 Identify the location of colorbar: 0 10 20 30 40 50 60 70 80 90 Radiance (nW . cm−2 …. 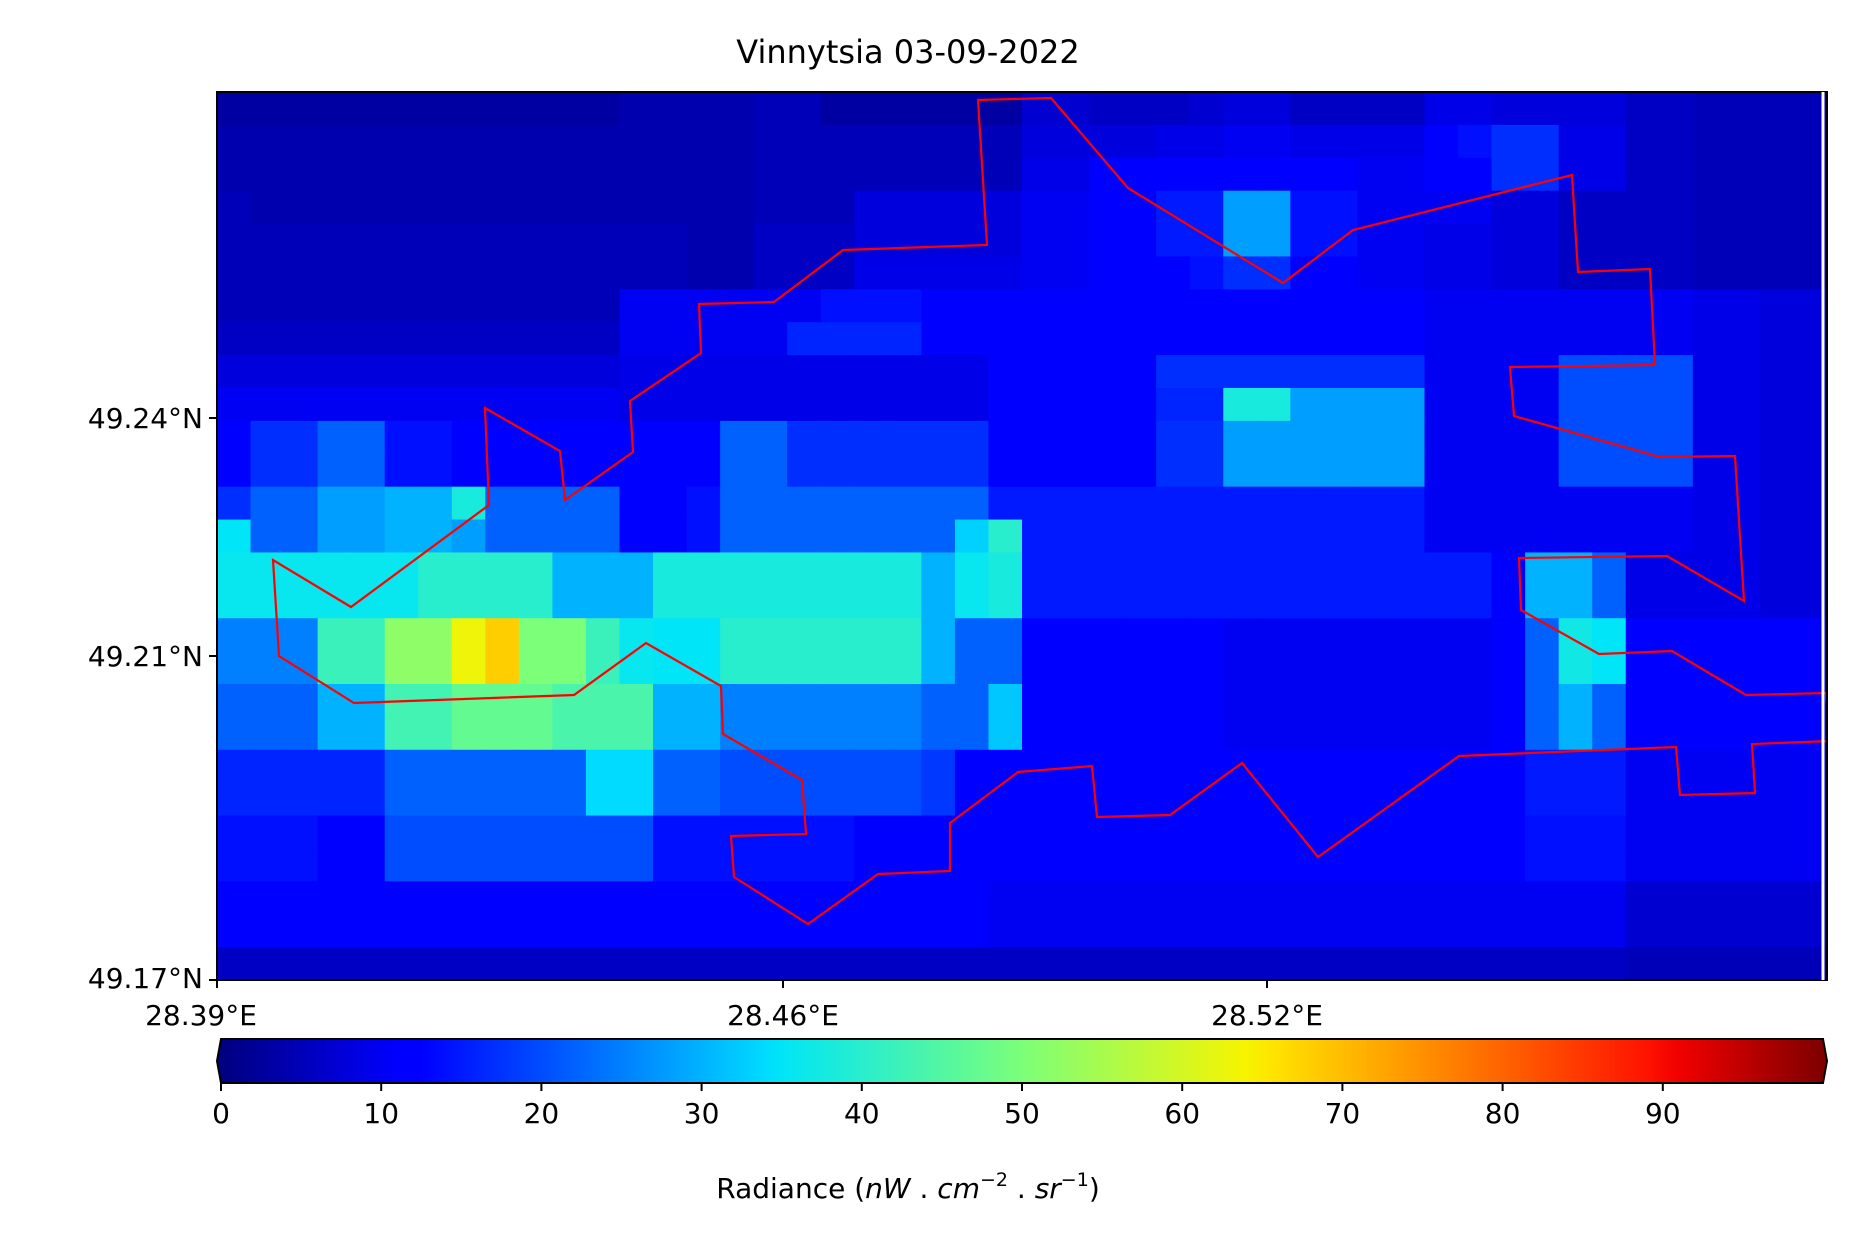
(1020, 1121).